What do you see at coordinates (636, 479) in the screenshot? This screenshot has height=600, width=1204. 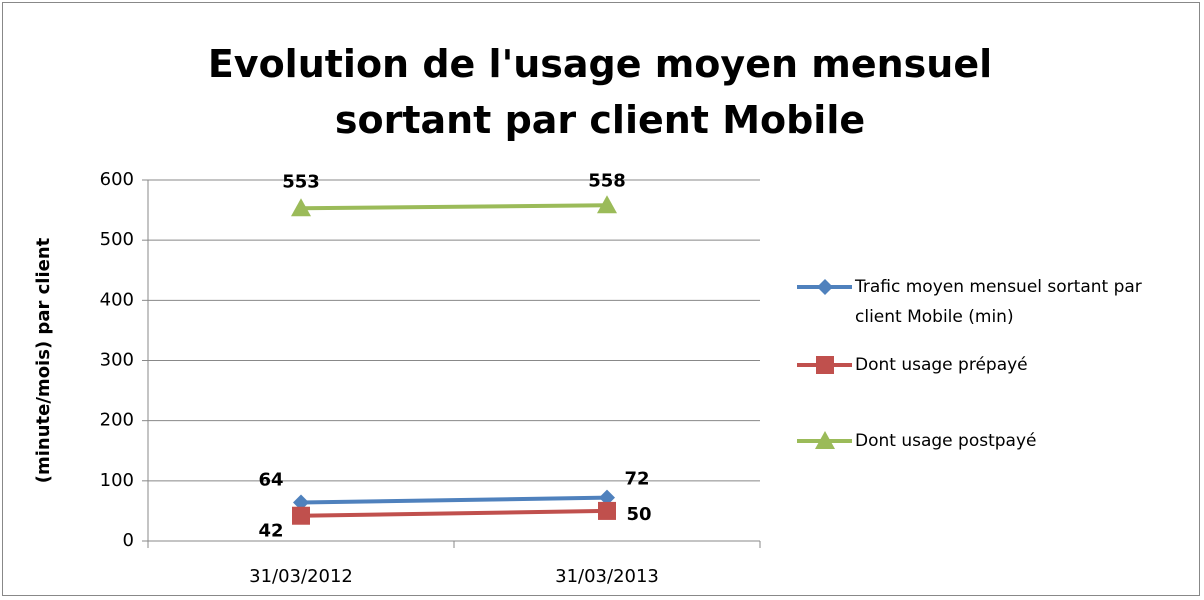 I see `data-label: 72` at bounding box center [636, 479].